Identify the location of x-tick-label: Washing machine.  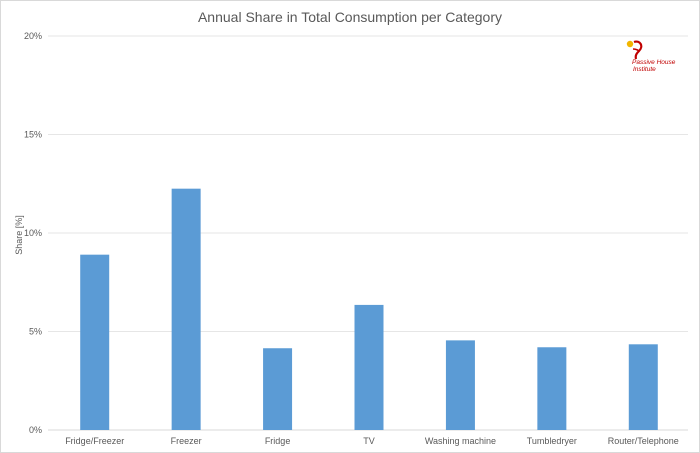
(460, 441).